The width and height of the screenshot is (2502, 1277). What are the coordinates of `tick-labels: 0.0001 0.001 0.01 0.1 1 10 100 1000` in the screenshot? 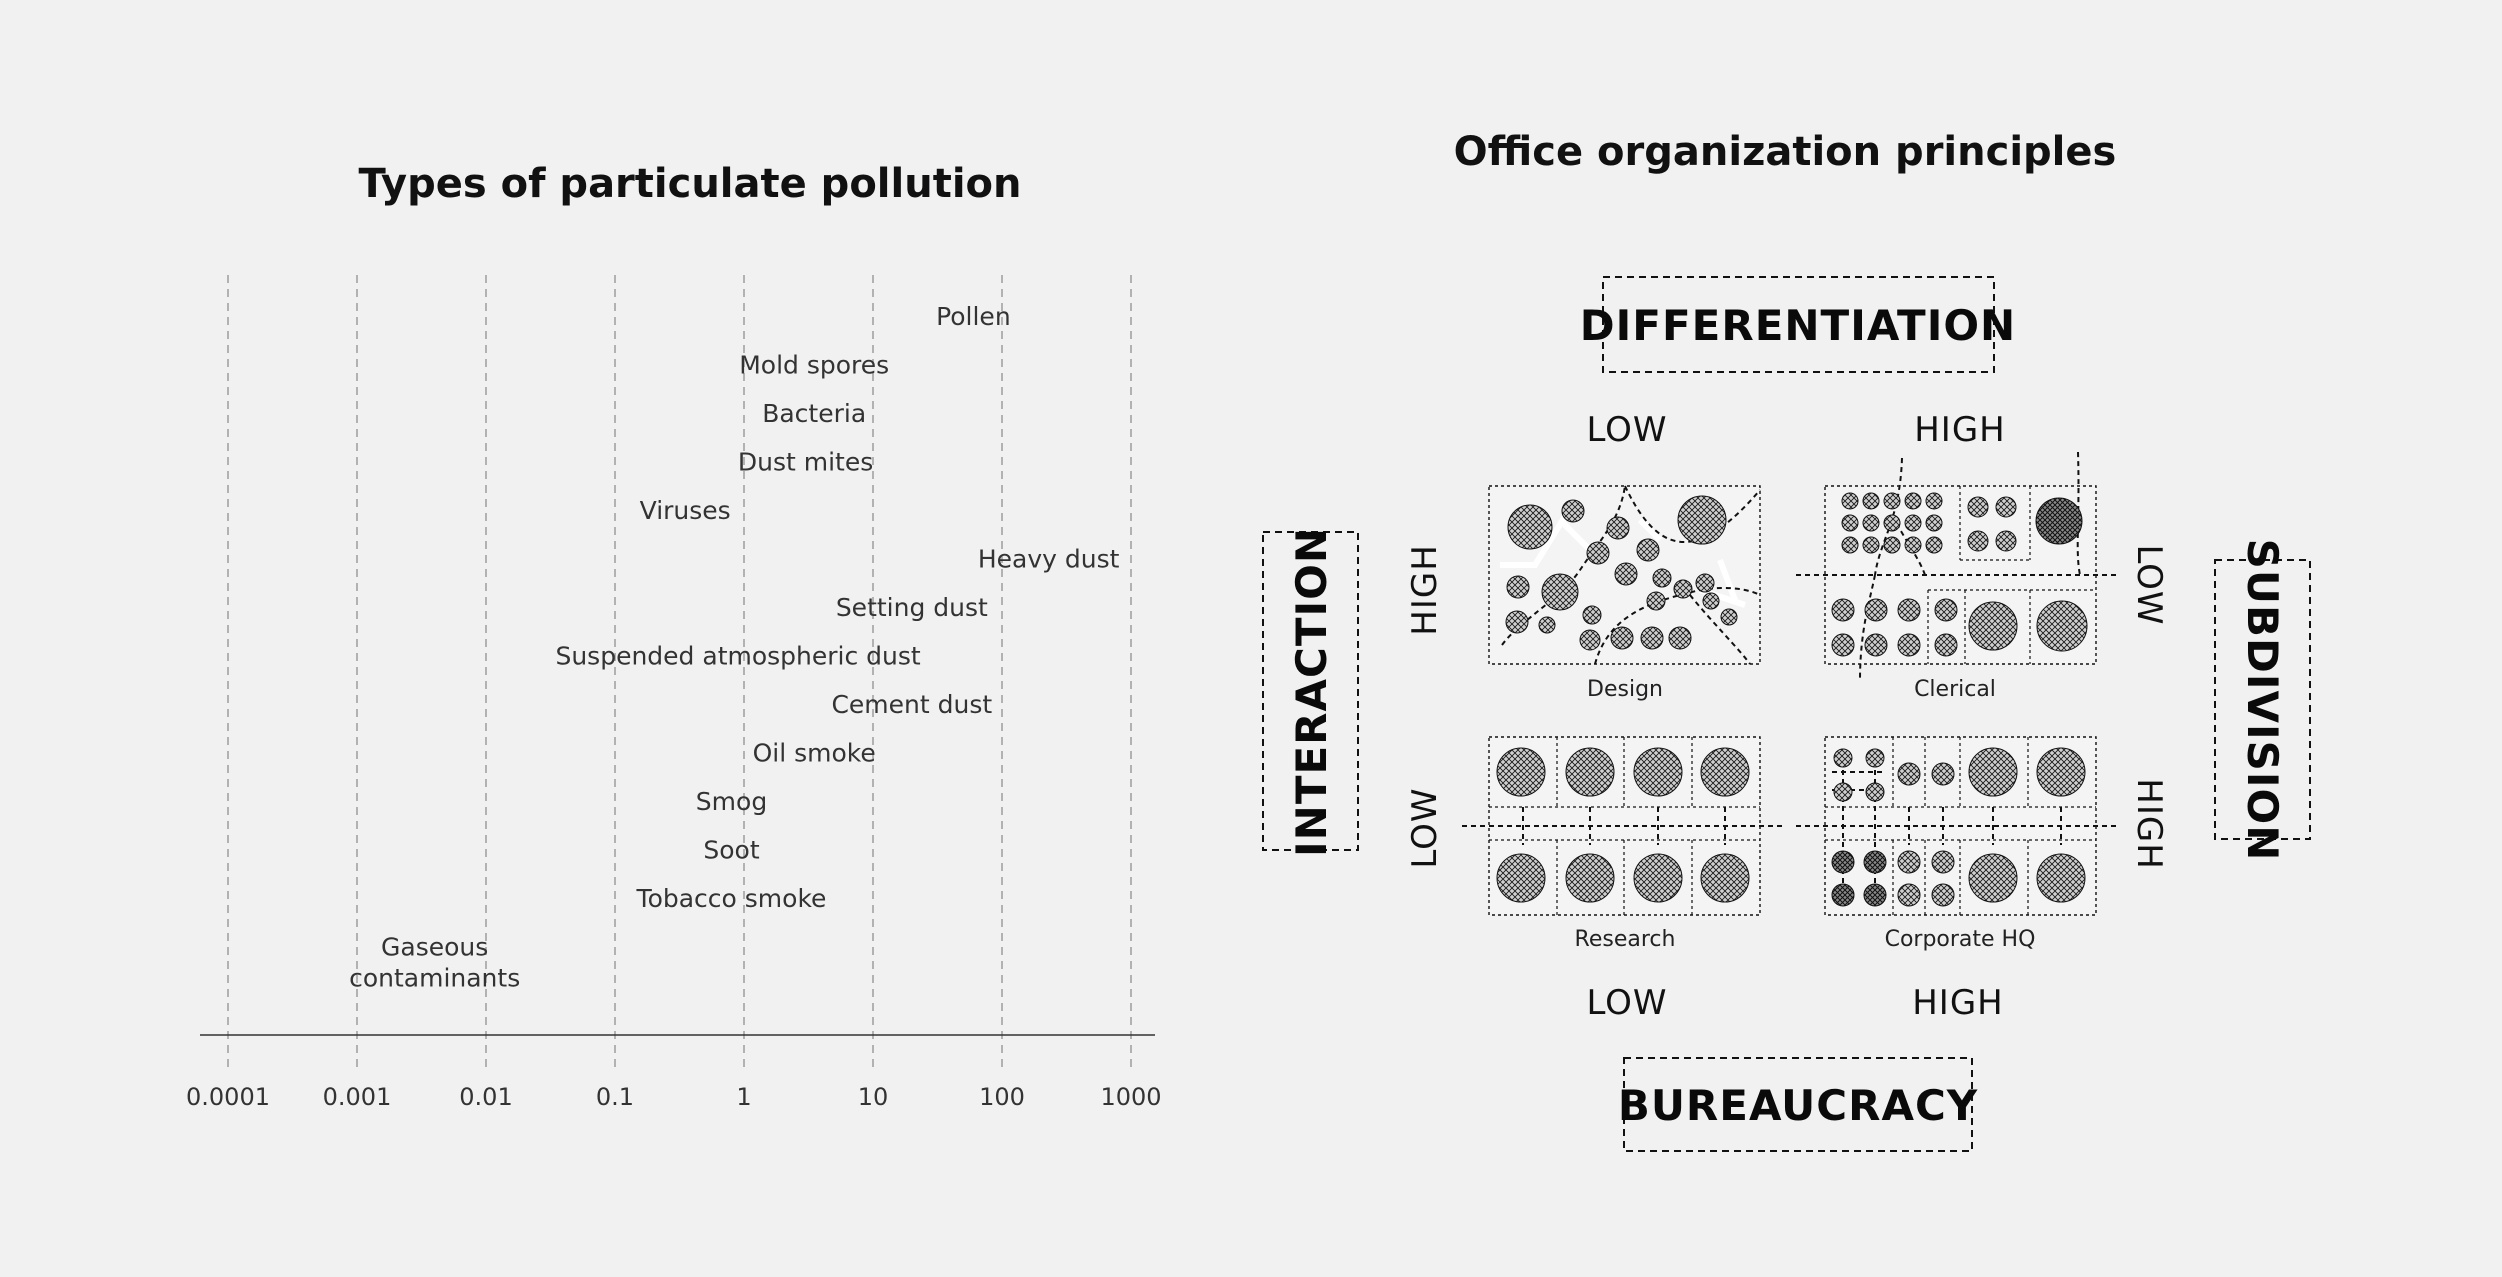 It's located at (674, 1097).